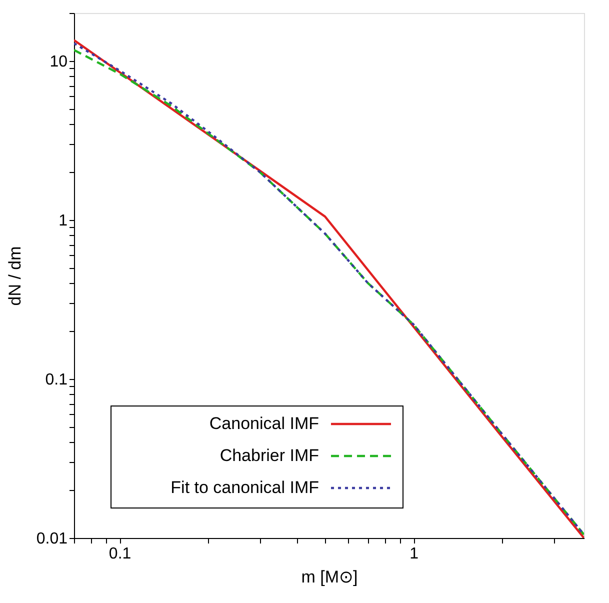 The image size is (609, 603). What do you see at coordinates (329, 577) in the screenshot?
I see `x-axis-title: m [M⊙]` at bounding box center [329, 577].